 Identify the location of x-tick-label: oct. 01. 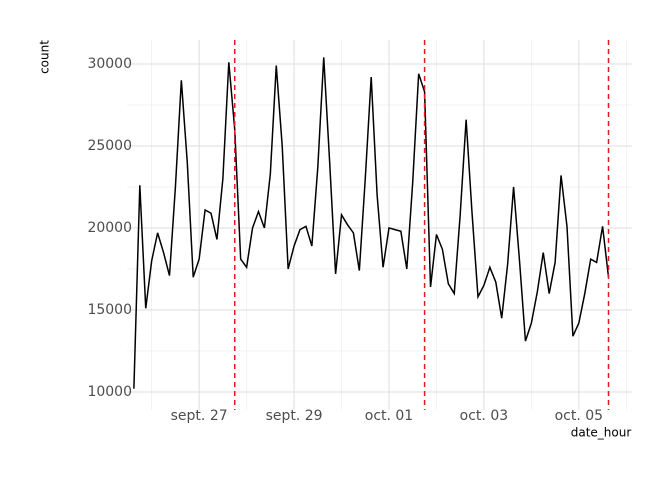
(389, 416).